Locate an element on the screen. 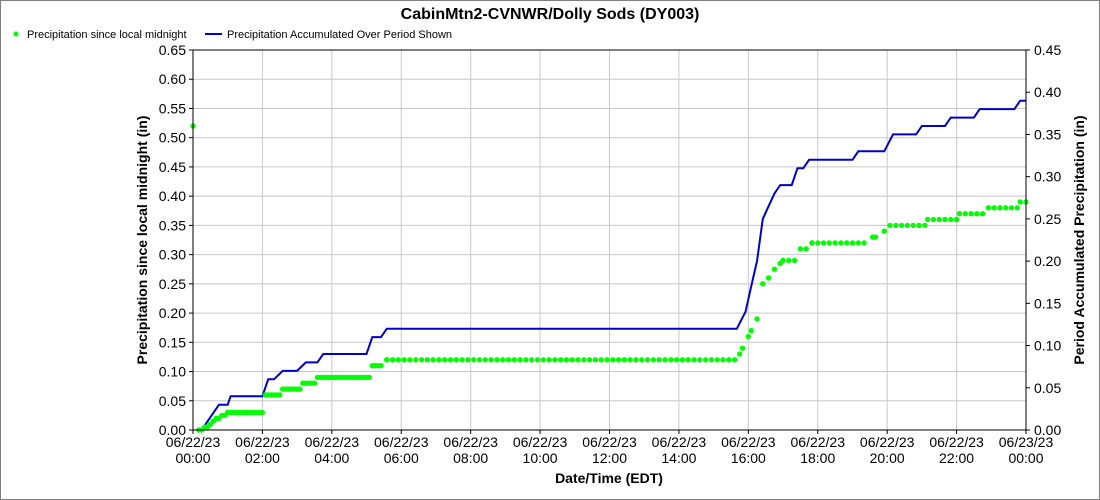 The width and height of the screenshot is (1100, 500). x-tick-time: 18:00 is located at coordinates (817, 458).